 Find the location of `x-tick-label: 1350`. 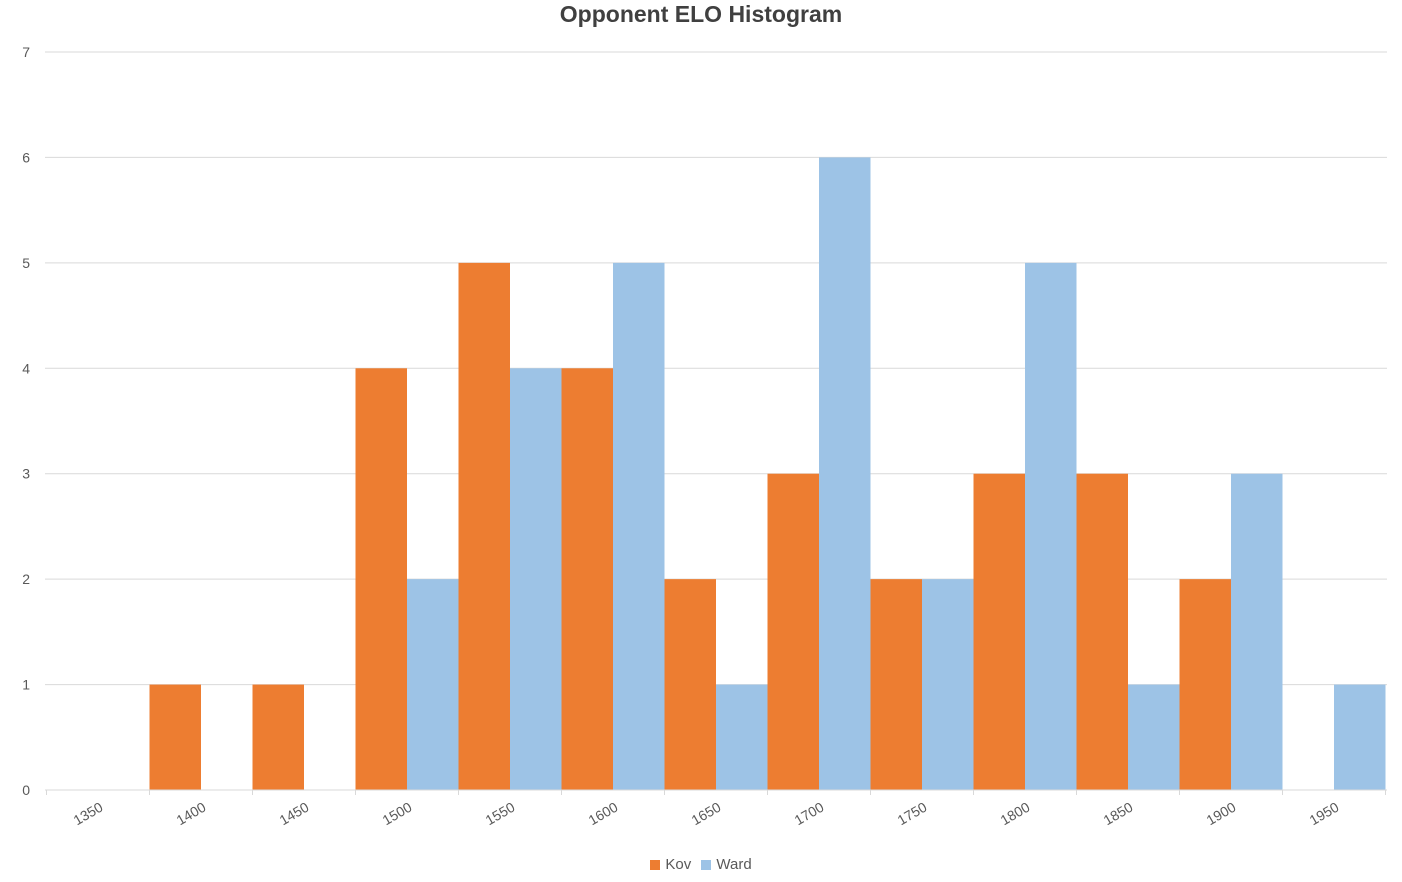

x-tick-label: 1350 is located at coordinates (88, 814).